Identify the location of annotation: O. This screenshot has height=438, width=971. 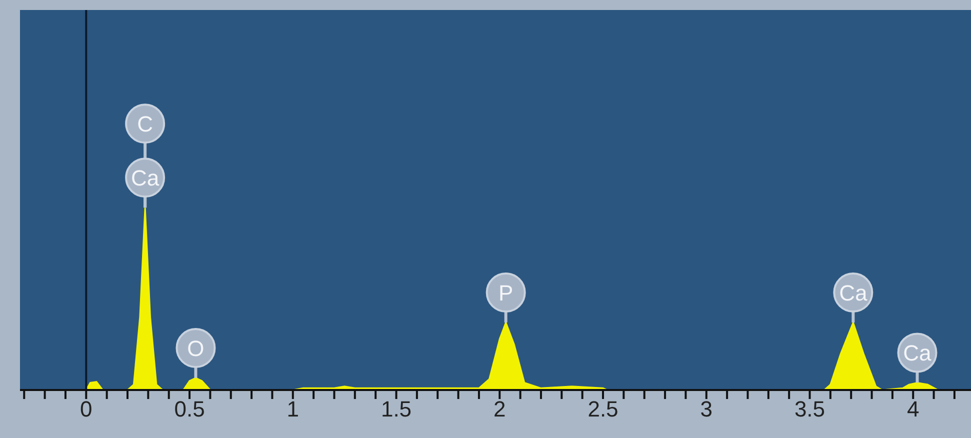
(195, 348).